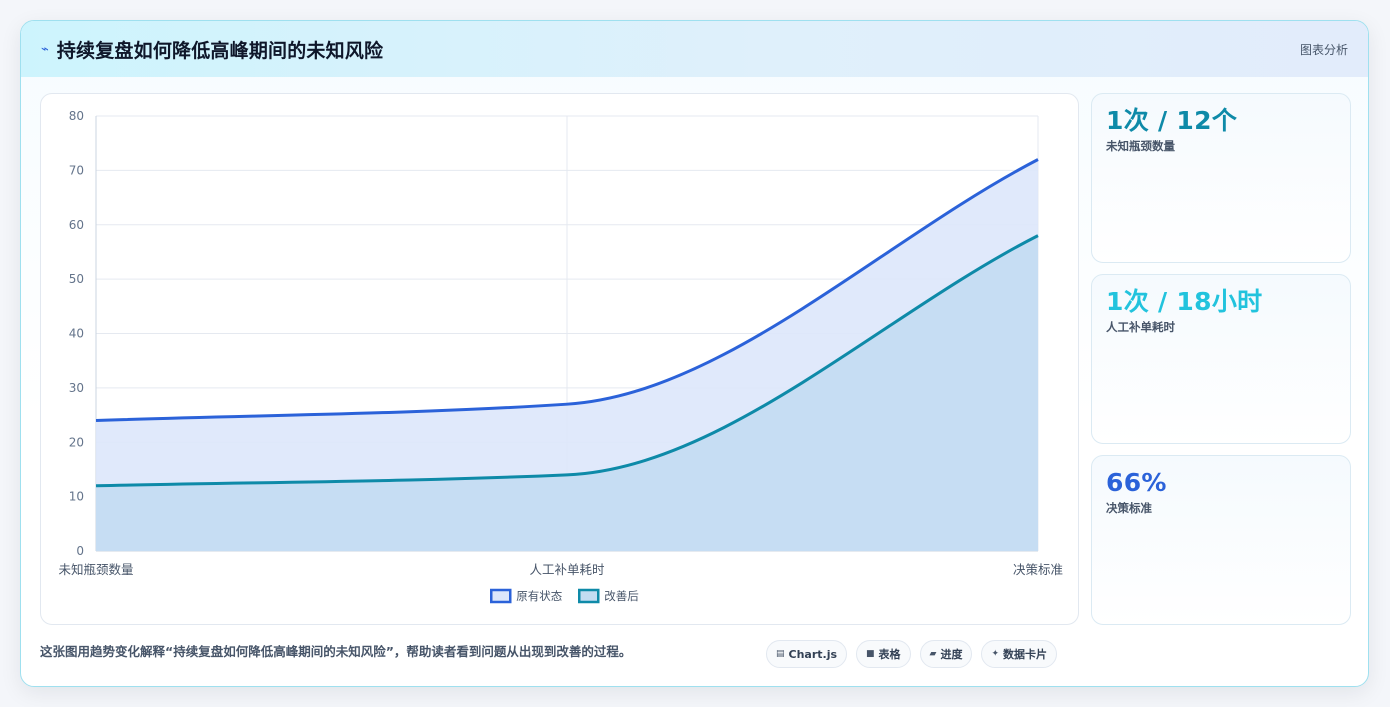 The height and width of the screenshot is (707, 1390). Describe the element at coordinates (76, 170) in the screenshot. I see `y-tick-label: 70` at that location.